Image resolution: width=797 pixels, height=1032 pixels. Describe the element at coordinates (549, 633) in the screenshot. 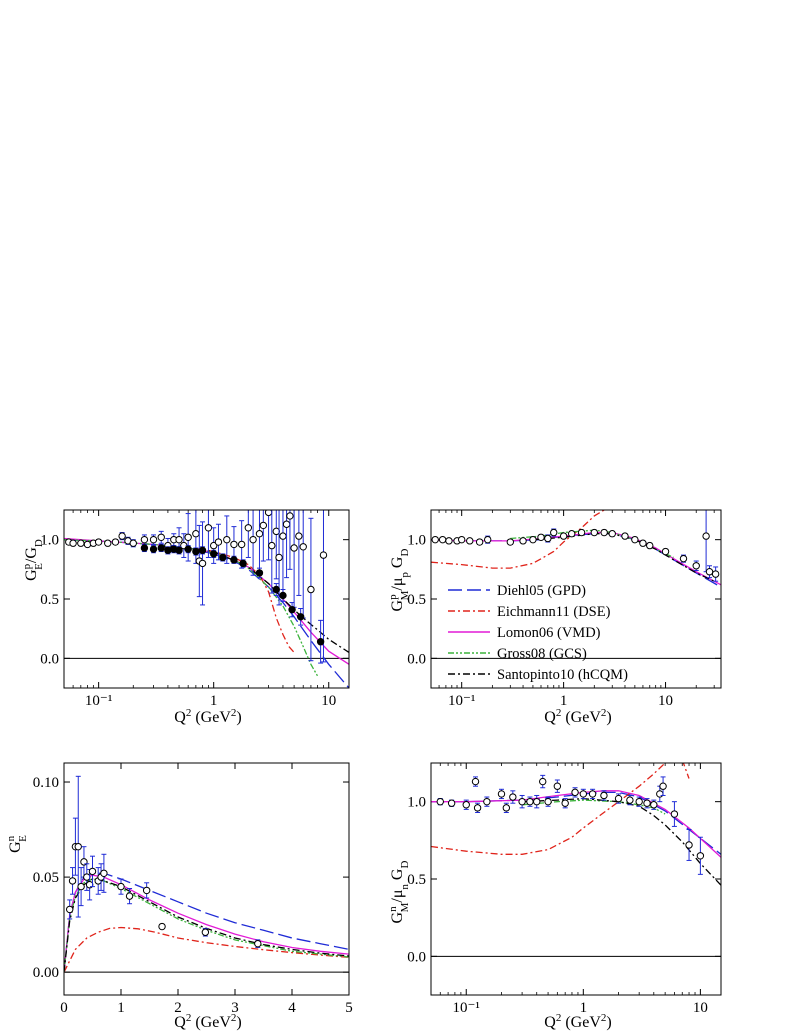

I see `legend-label-lomon: Lomon06 (VMD)` at that location.